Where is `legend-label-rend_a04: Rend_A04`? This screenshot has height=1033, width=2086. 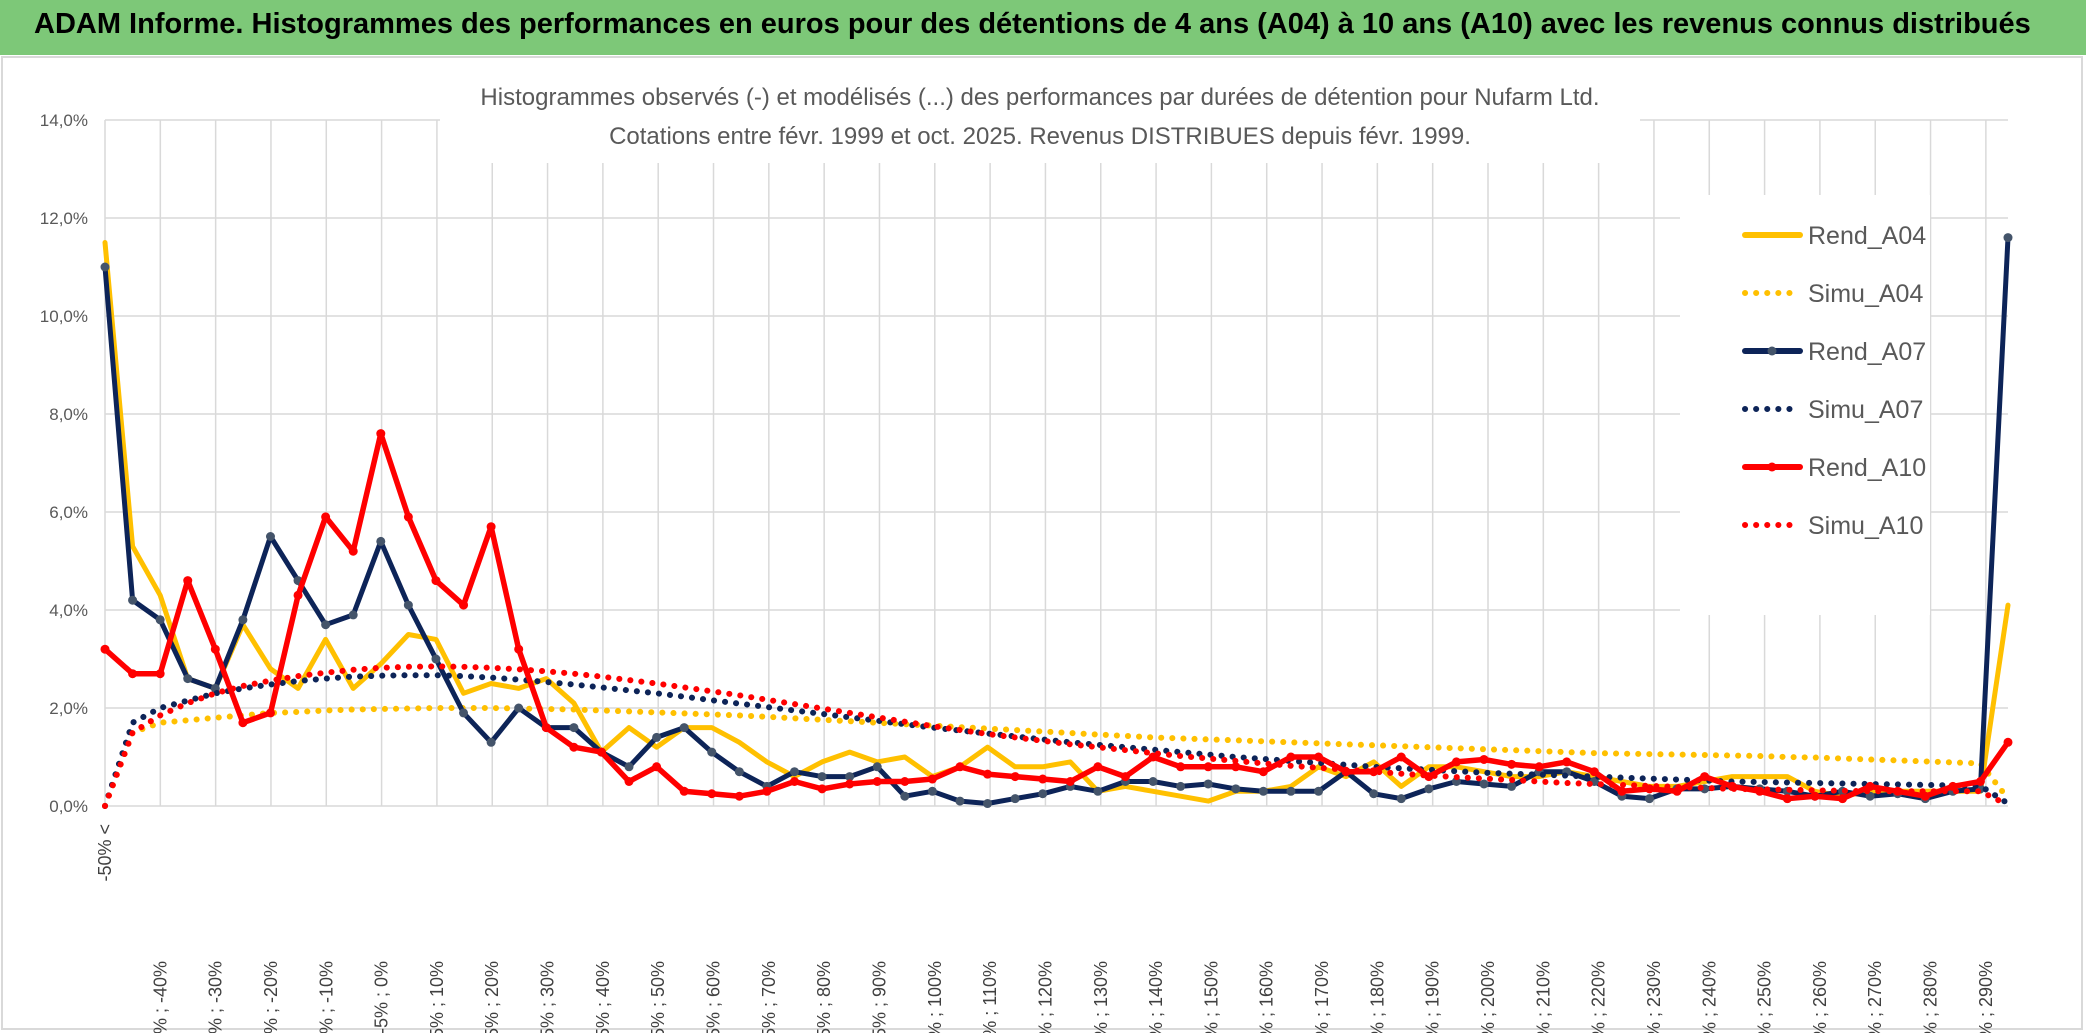 legend-label-rend_a04: Rend_A04 is located at coordinates (1867, 236).